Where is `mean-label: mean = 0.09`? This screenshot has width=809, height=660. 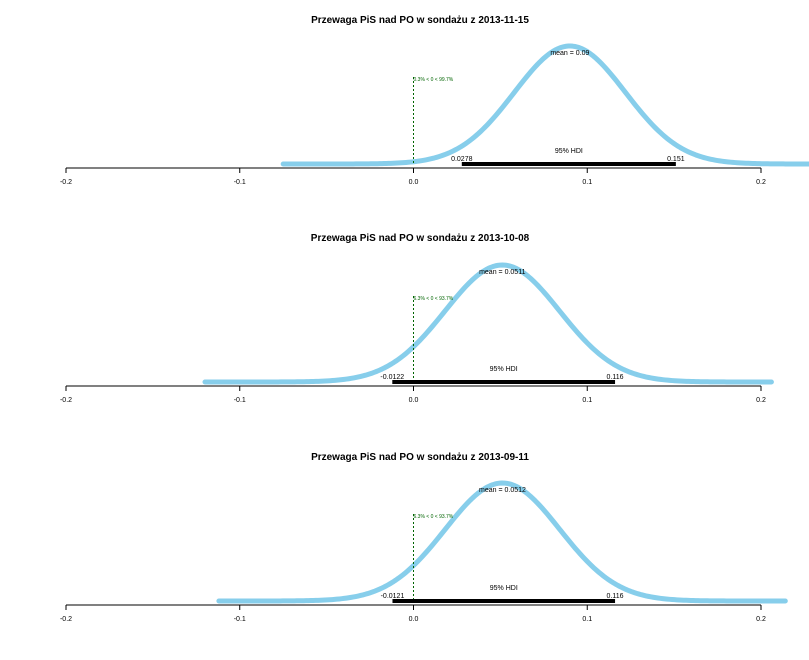
mean-label: mean = 0.09 is located at coordinates (569, 53).